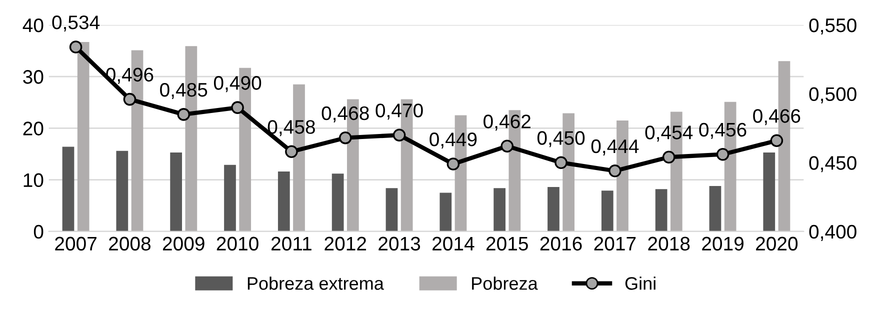 Image resolution: width=888 pixels, height=333 pixels. I want to click on data-label: 0,490, so click(238, 84).